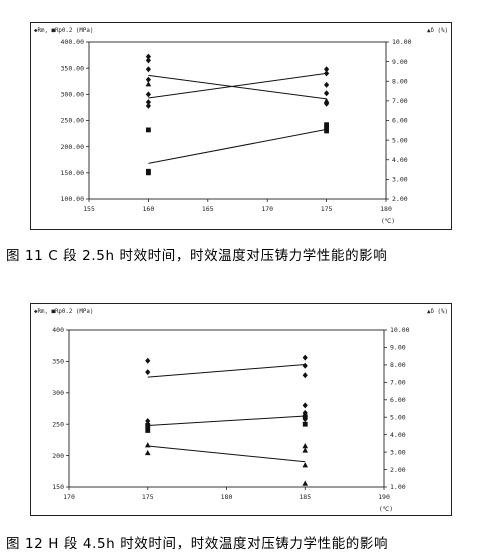 The width and height of the screenshot is (482, 560). Describe the element at coordinates (73, 68) in the screenshot. I see `y-tick-label: 350.00` at that location.